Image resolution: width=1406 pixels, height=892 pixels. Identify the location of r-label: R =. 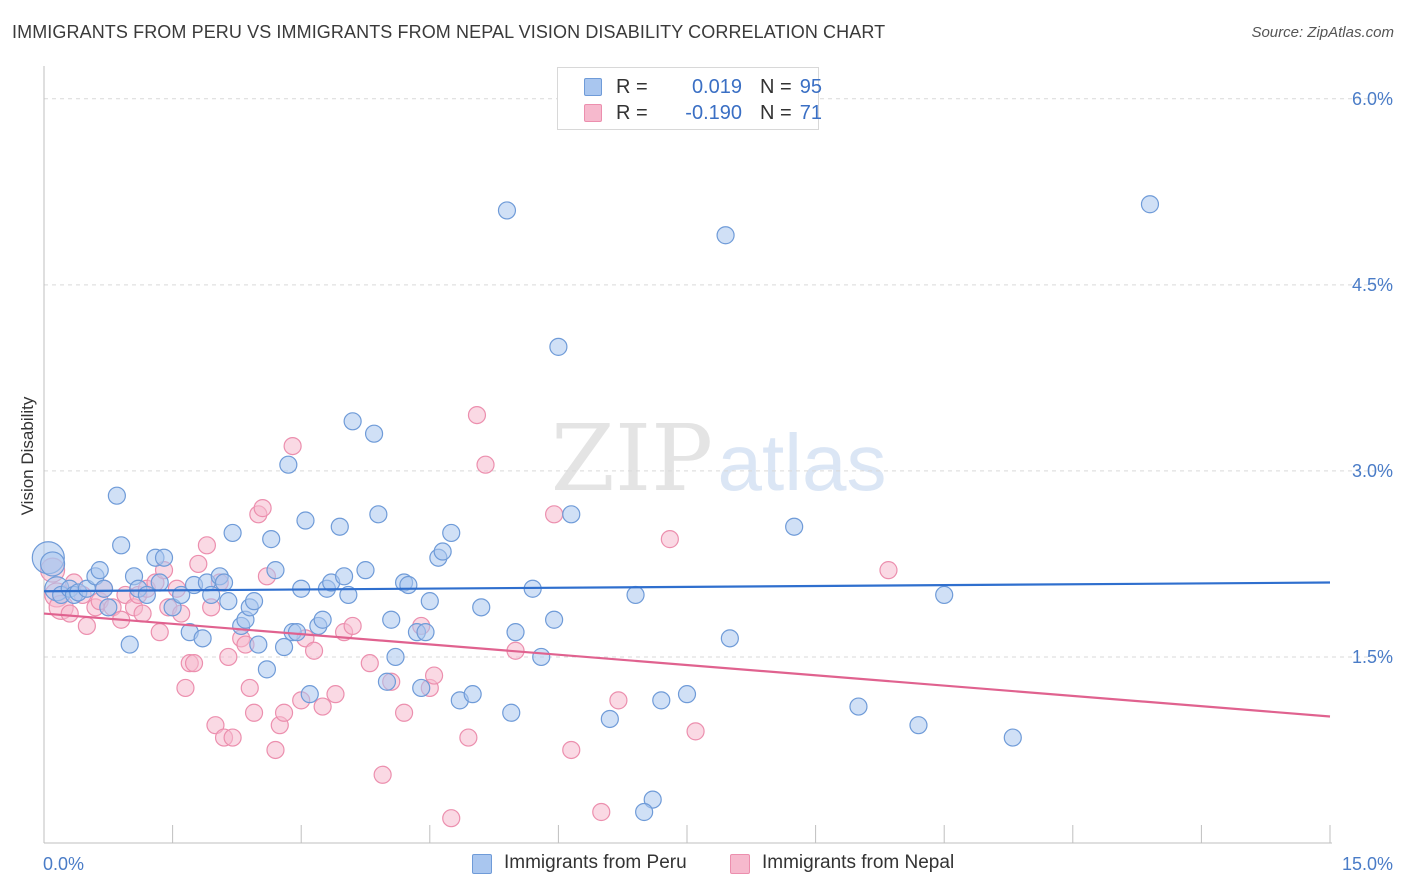
(632, 113).